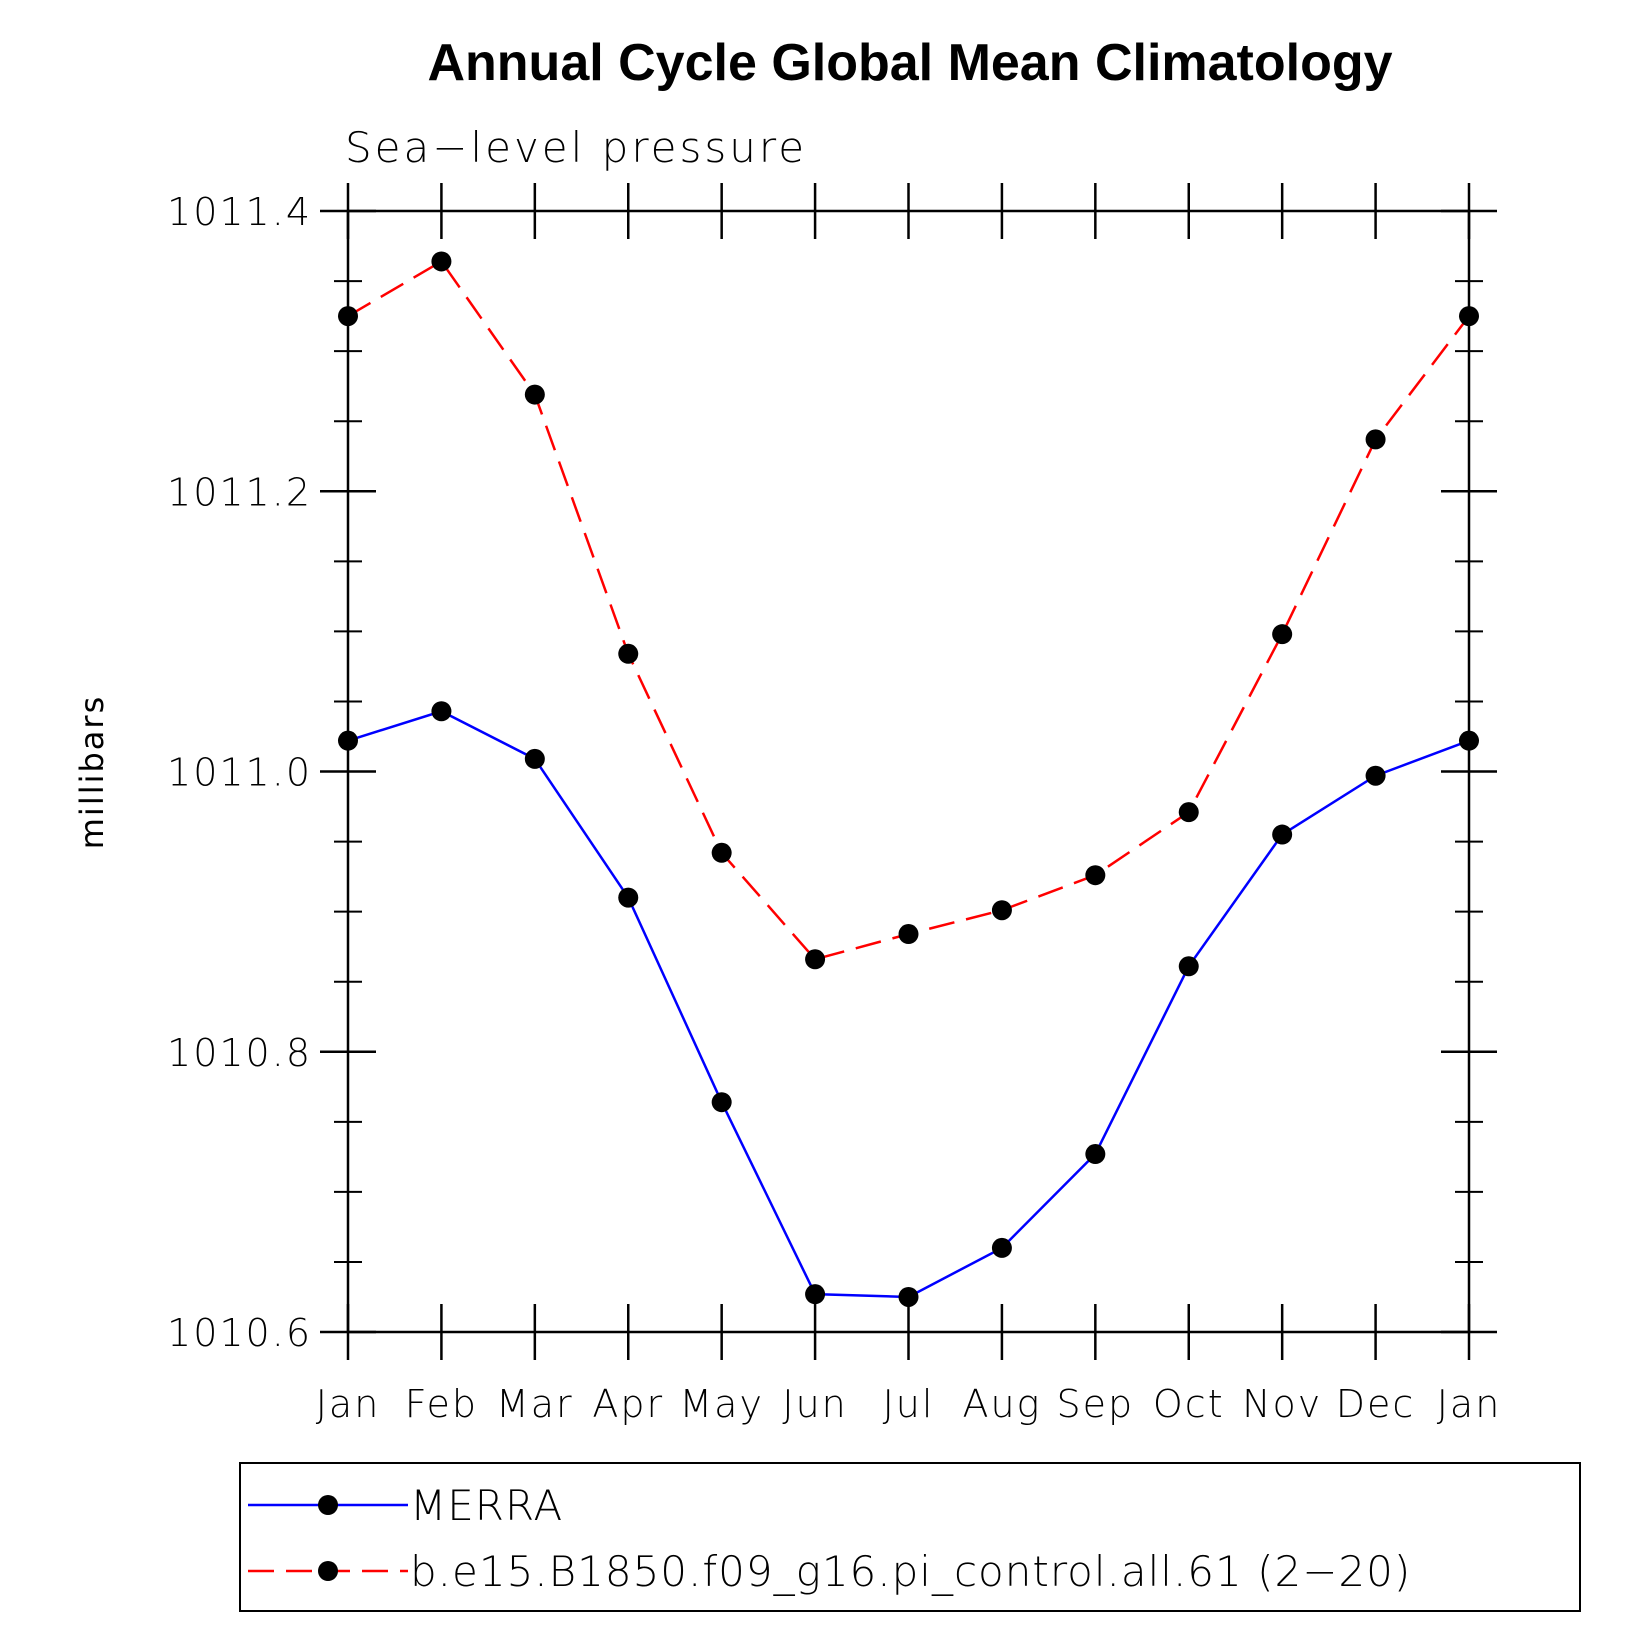 The width and height of the screenshot is (1641, 1646). I want to click on x-tick-label: Apr, so click(628, 1404).